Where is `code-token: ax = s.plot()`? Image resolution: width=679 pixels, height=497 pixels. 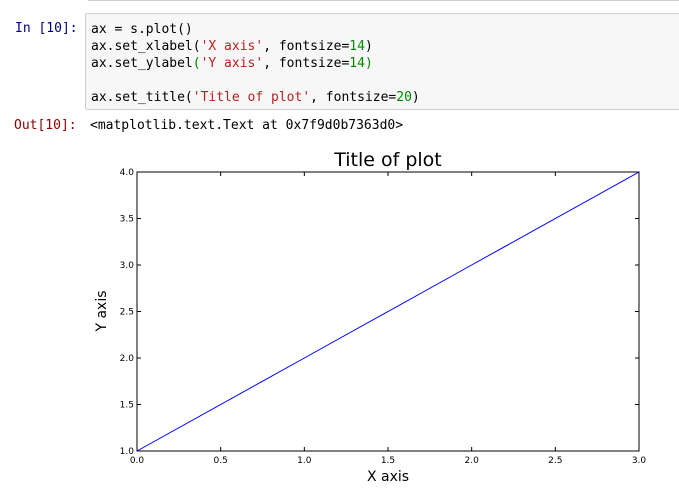 code-token: ax = s.plot() is located at coordinates (142, 29).